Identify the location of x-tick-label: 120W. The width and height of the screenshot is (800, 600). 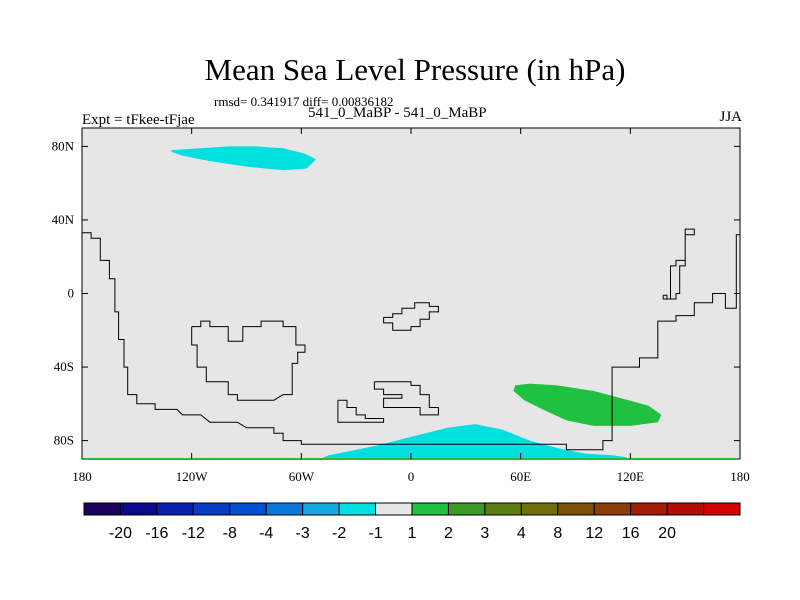
(192, 476).